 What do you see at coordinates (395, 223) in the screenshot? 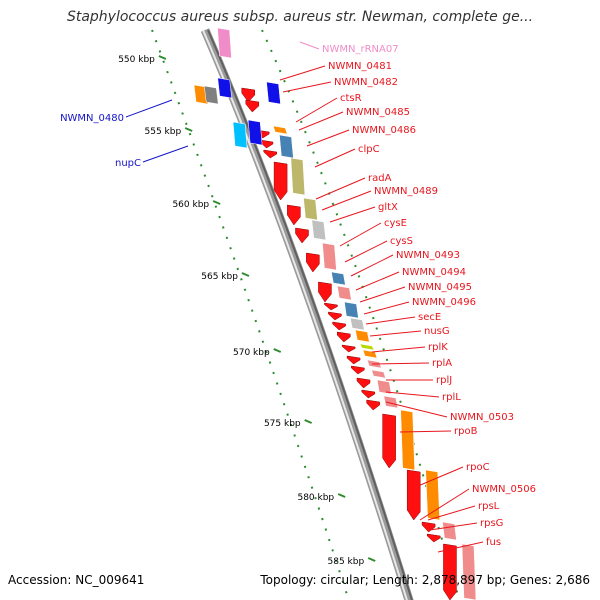
I see `gene-label: cysE` at bounding box center [395, 223].